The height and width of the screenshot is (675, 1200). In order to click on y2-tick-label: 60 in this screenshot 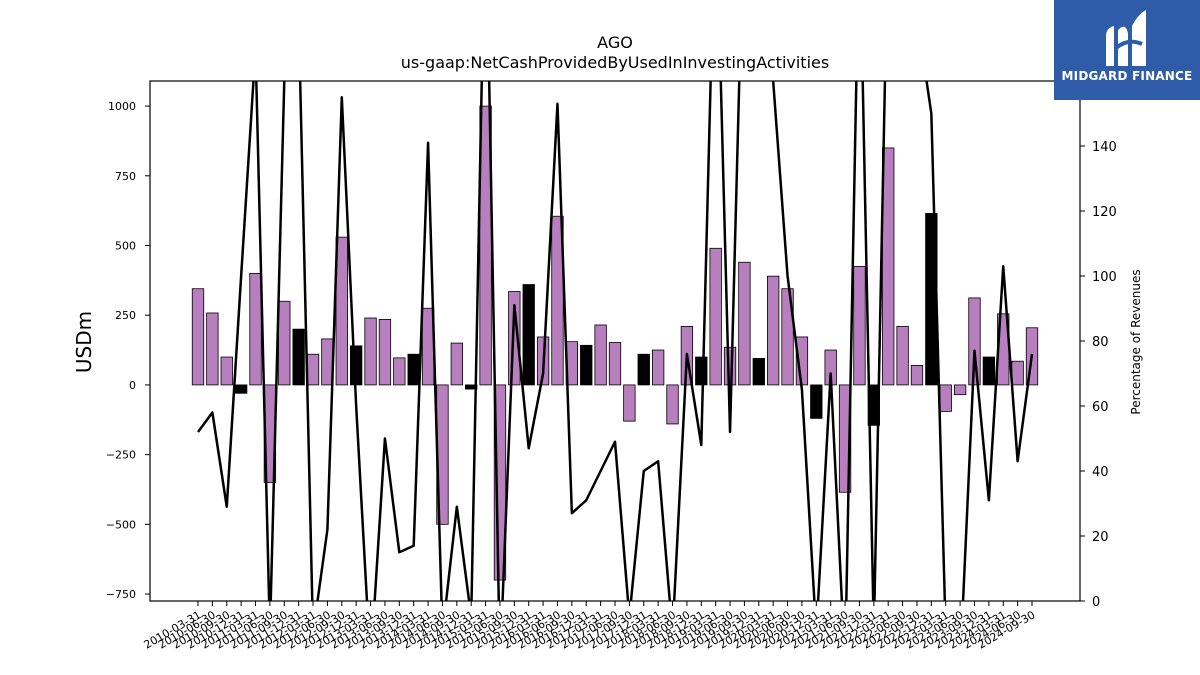, I will do `click(1100, 407)`.